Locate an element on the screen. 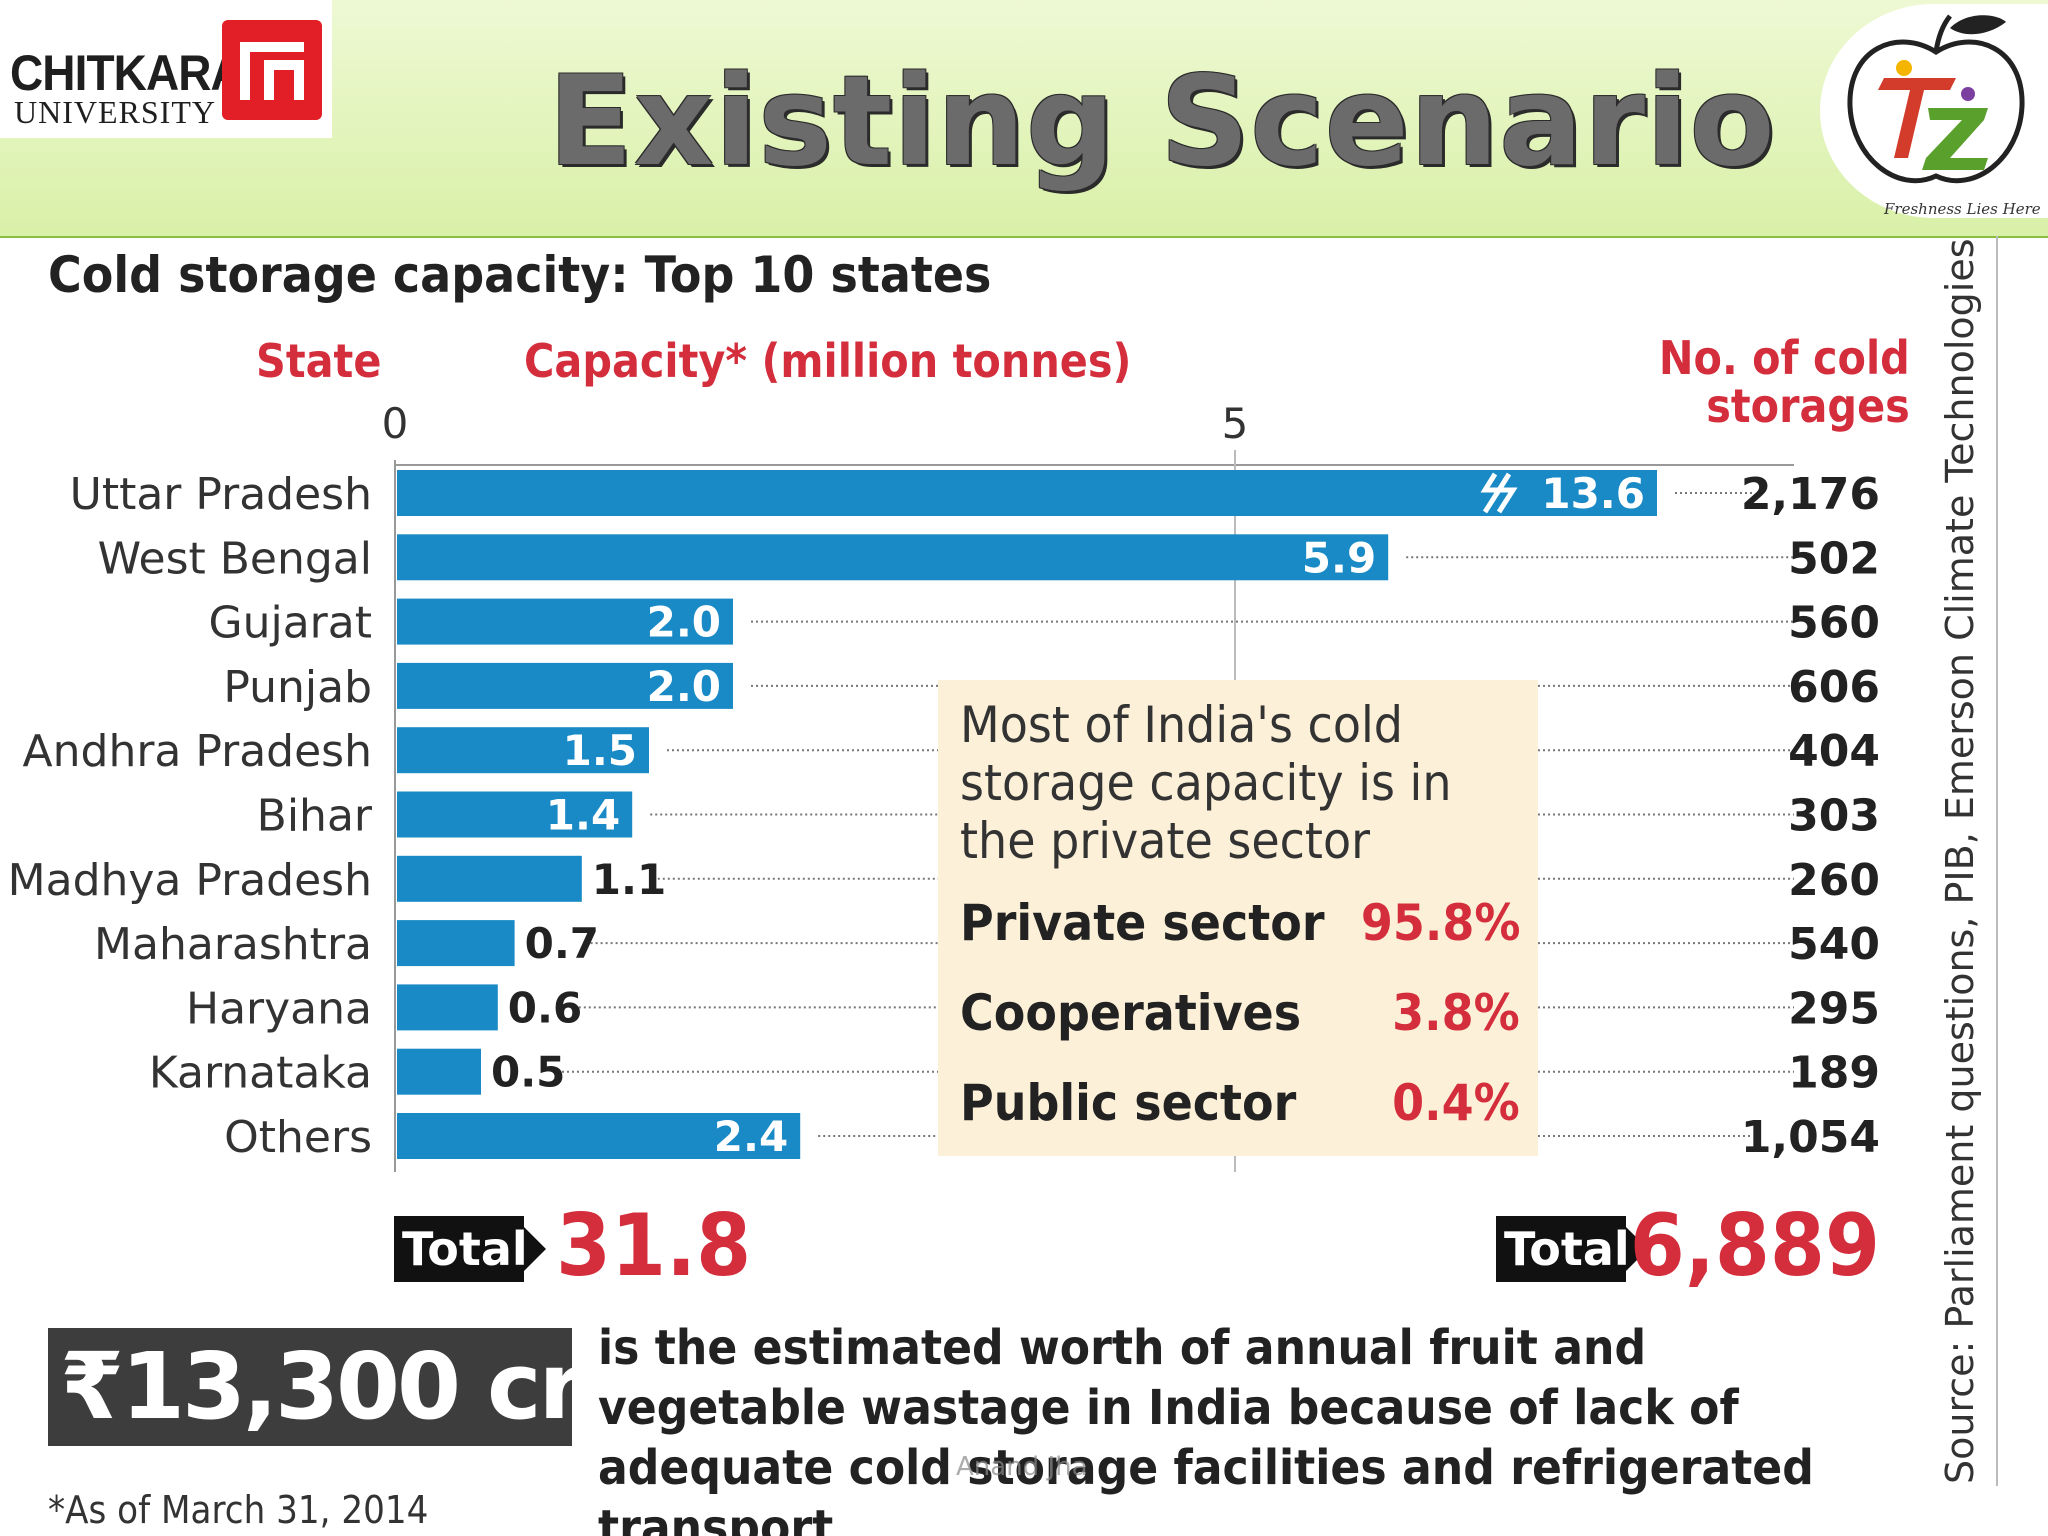 The image size is (2048, 1536). x-tick-label: 5 is located at coordinates (1235, 423).